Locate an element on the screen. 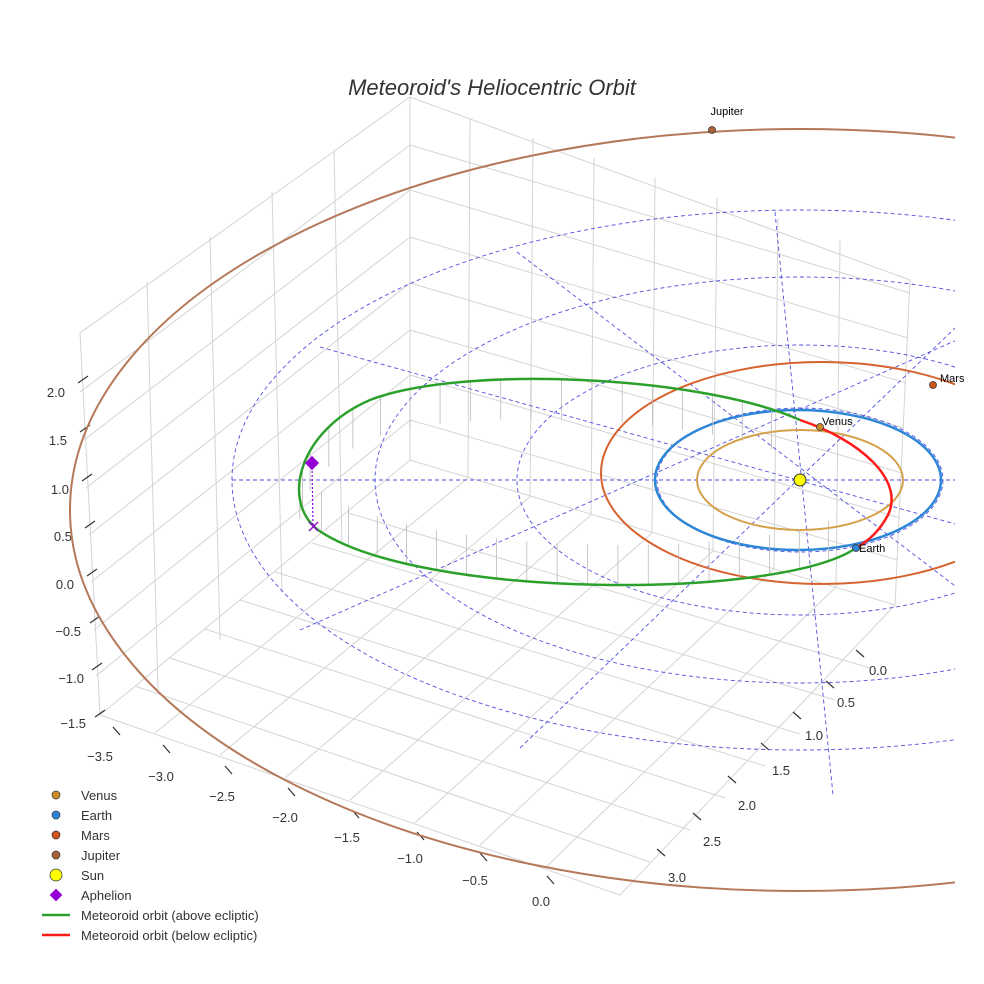 This screenshot has width=984, height=984. x-tick-labels: −3.5 −3.0 −2.5 −2.0 −1.5 −1.0 −0.5 0.0 is located at coordinates (318, 829).